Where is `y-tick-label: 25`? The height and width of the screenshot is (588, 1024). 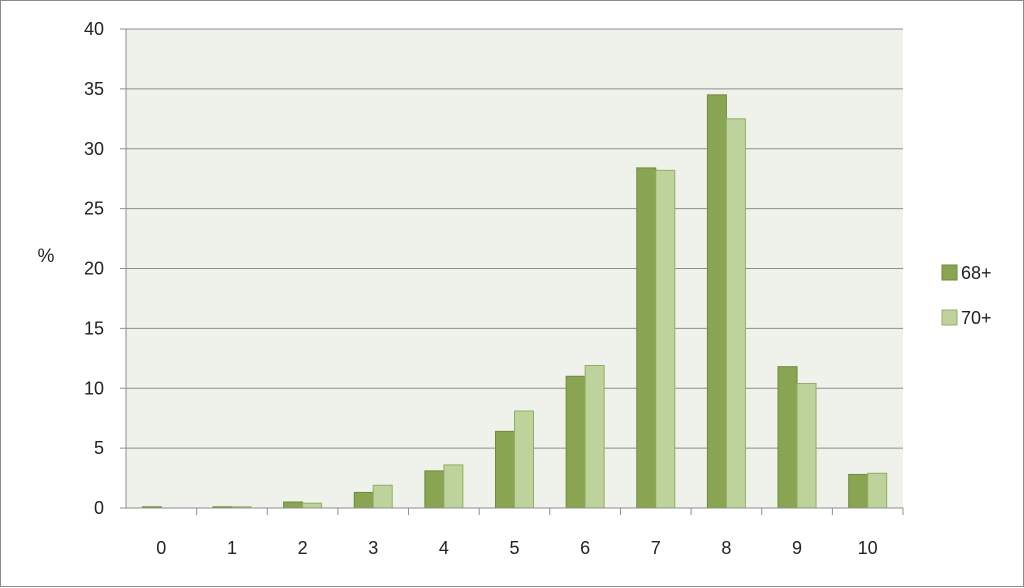
y-tick-label: 25 is located at coordinates (94, 209).